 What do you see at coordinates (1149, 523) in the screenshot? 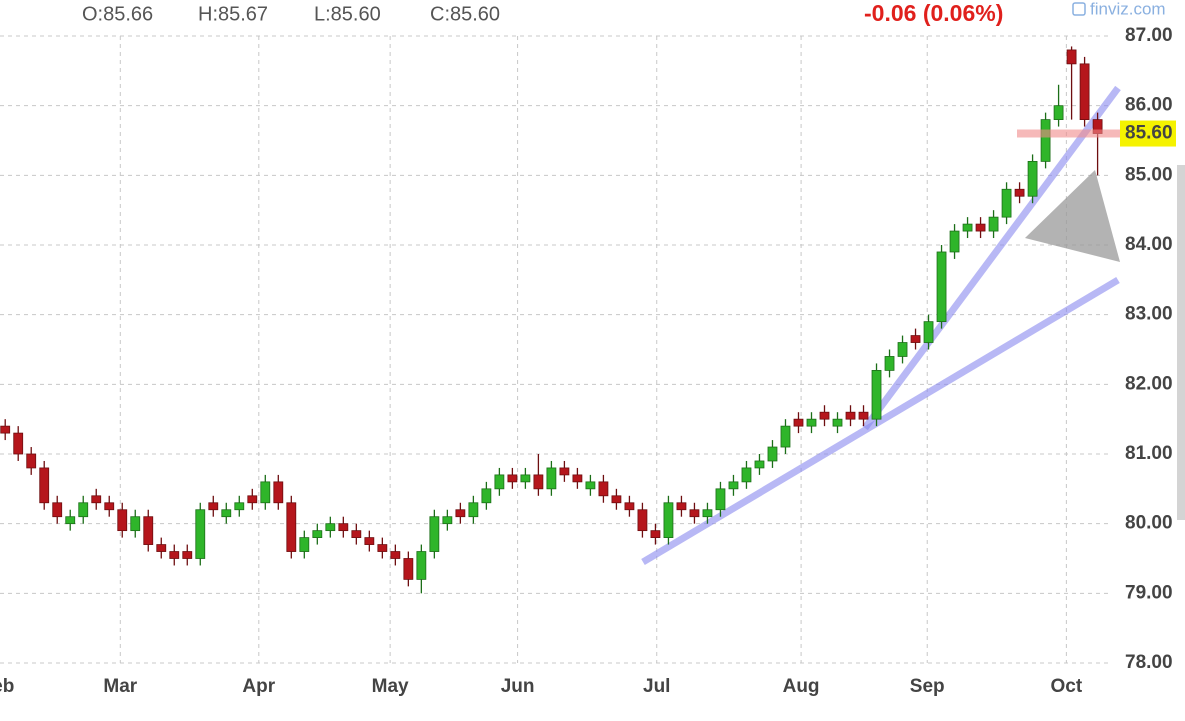
I see `y-tick-label: 80.00` at bounding box center [1149, 523].